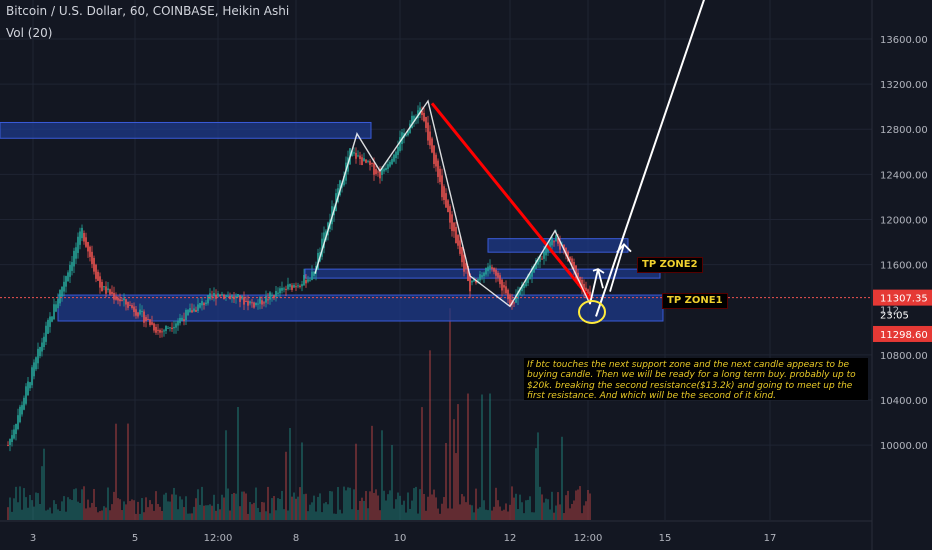  What do you see at coordinates (894, 316) in the screenshot?
I see `countdown: 23:05` at bounding box center [894, 316].